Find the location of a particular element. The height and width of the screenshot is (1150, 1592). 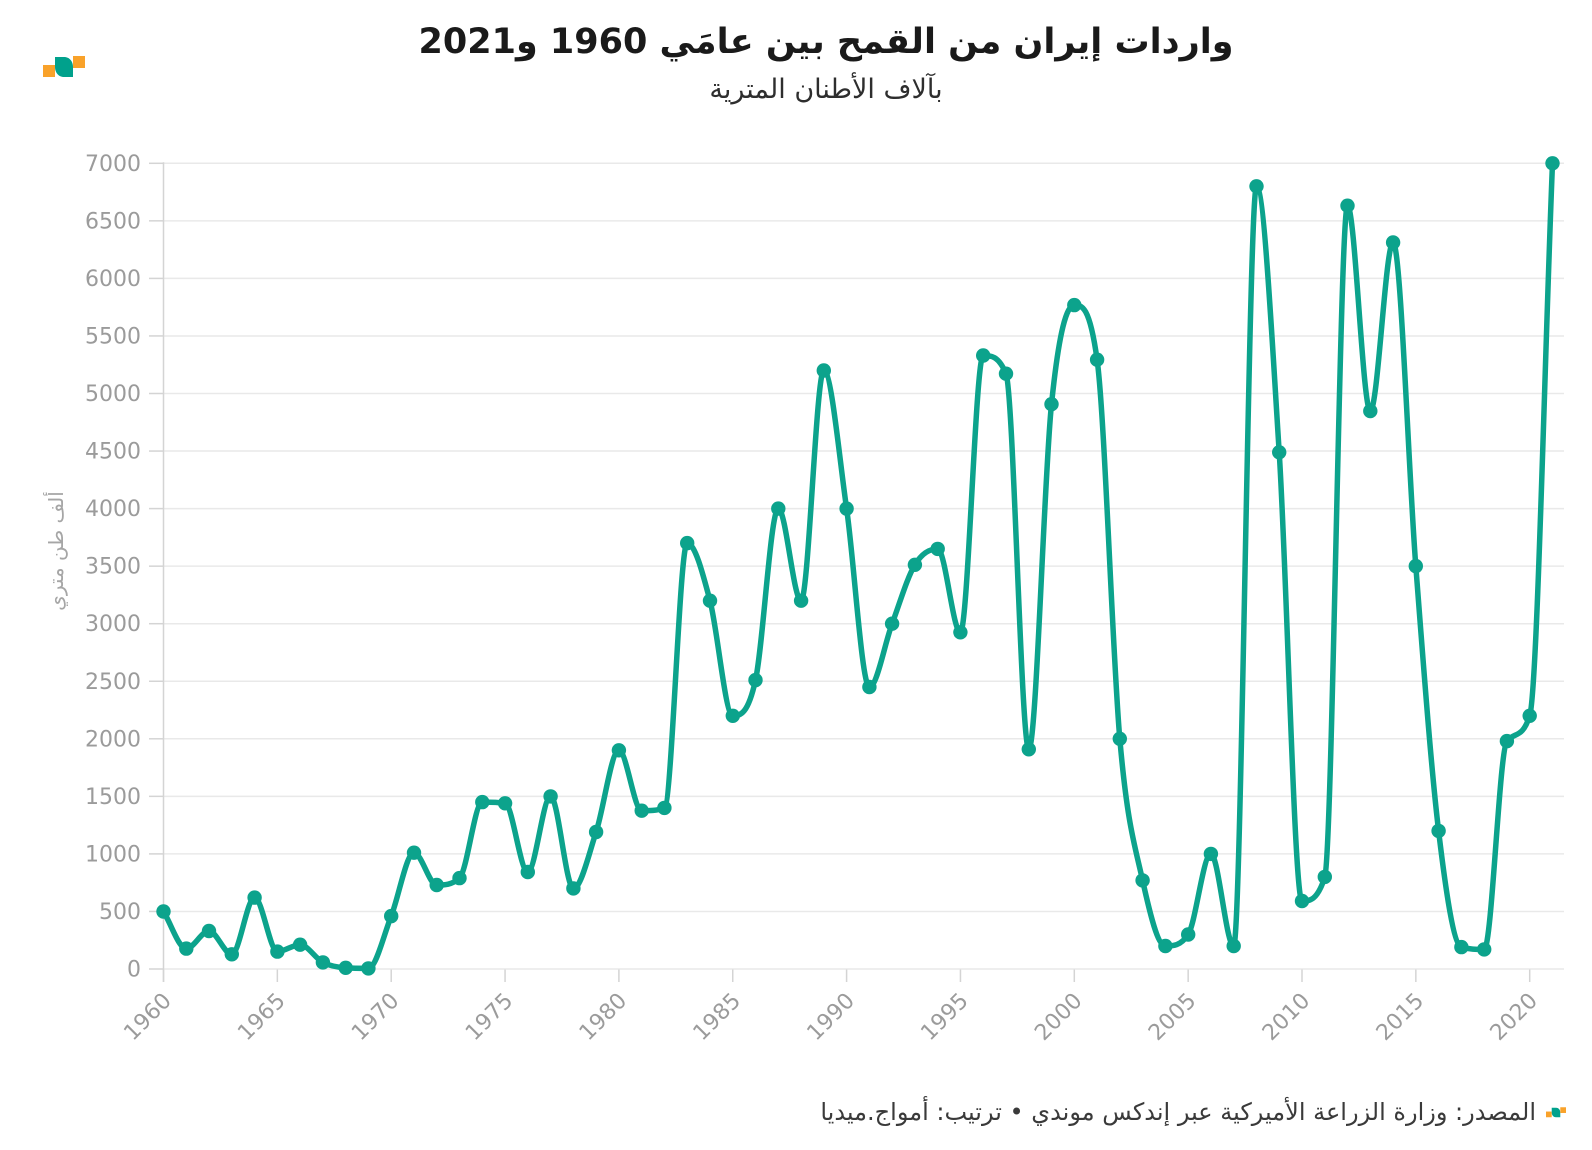

x-tick-label: 2005 is located at coordinates (1172, 1017).